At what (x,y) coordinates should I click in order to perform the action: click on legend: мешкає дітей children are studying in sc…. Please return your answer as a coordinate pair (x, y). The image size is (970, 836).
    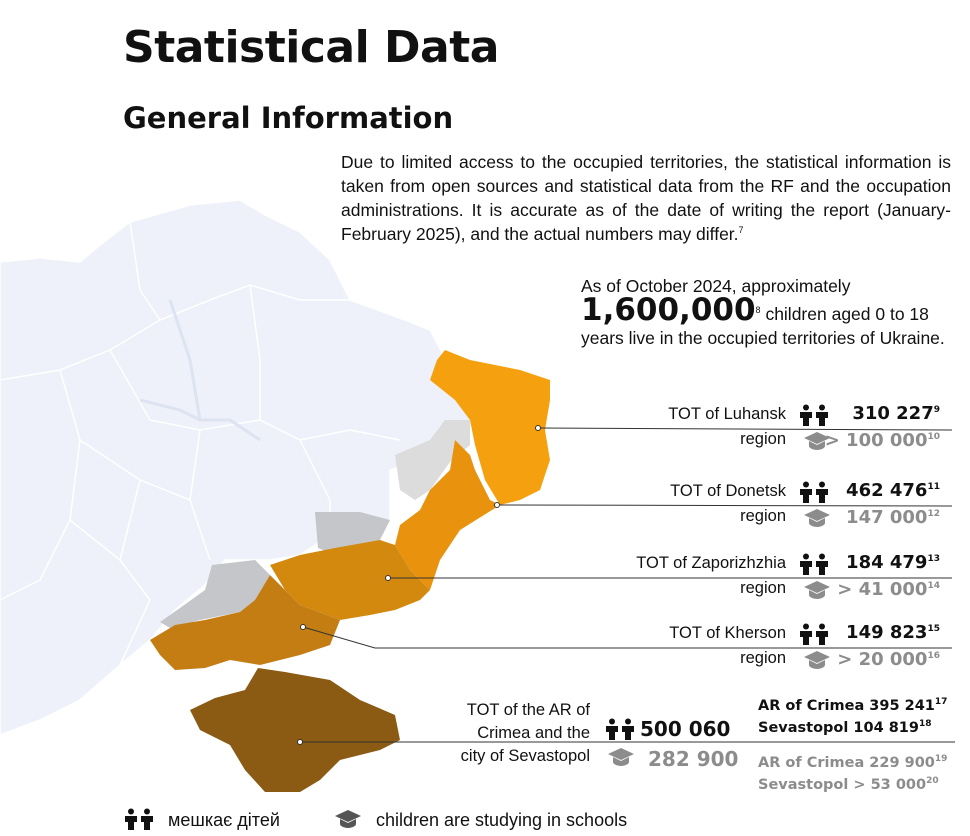
    Looking at the image, I should click on (375, 821).